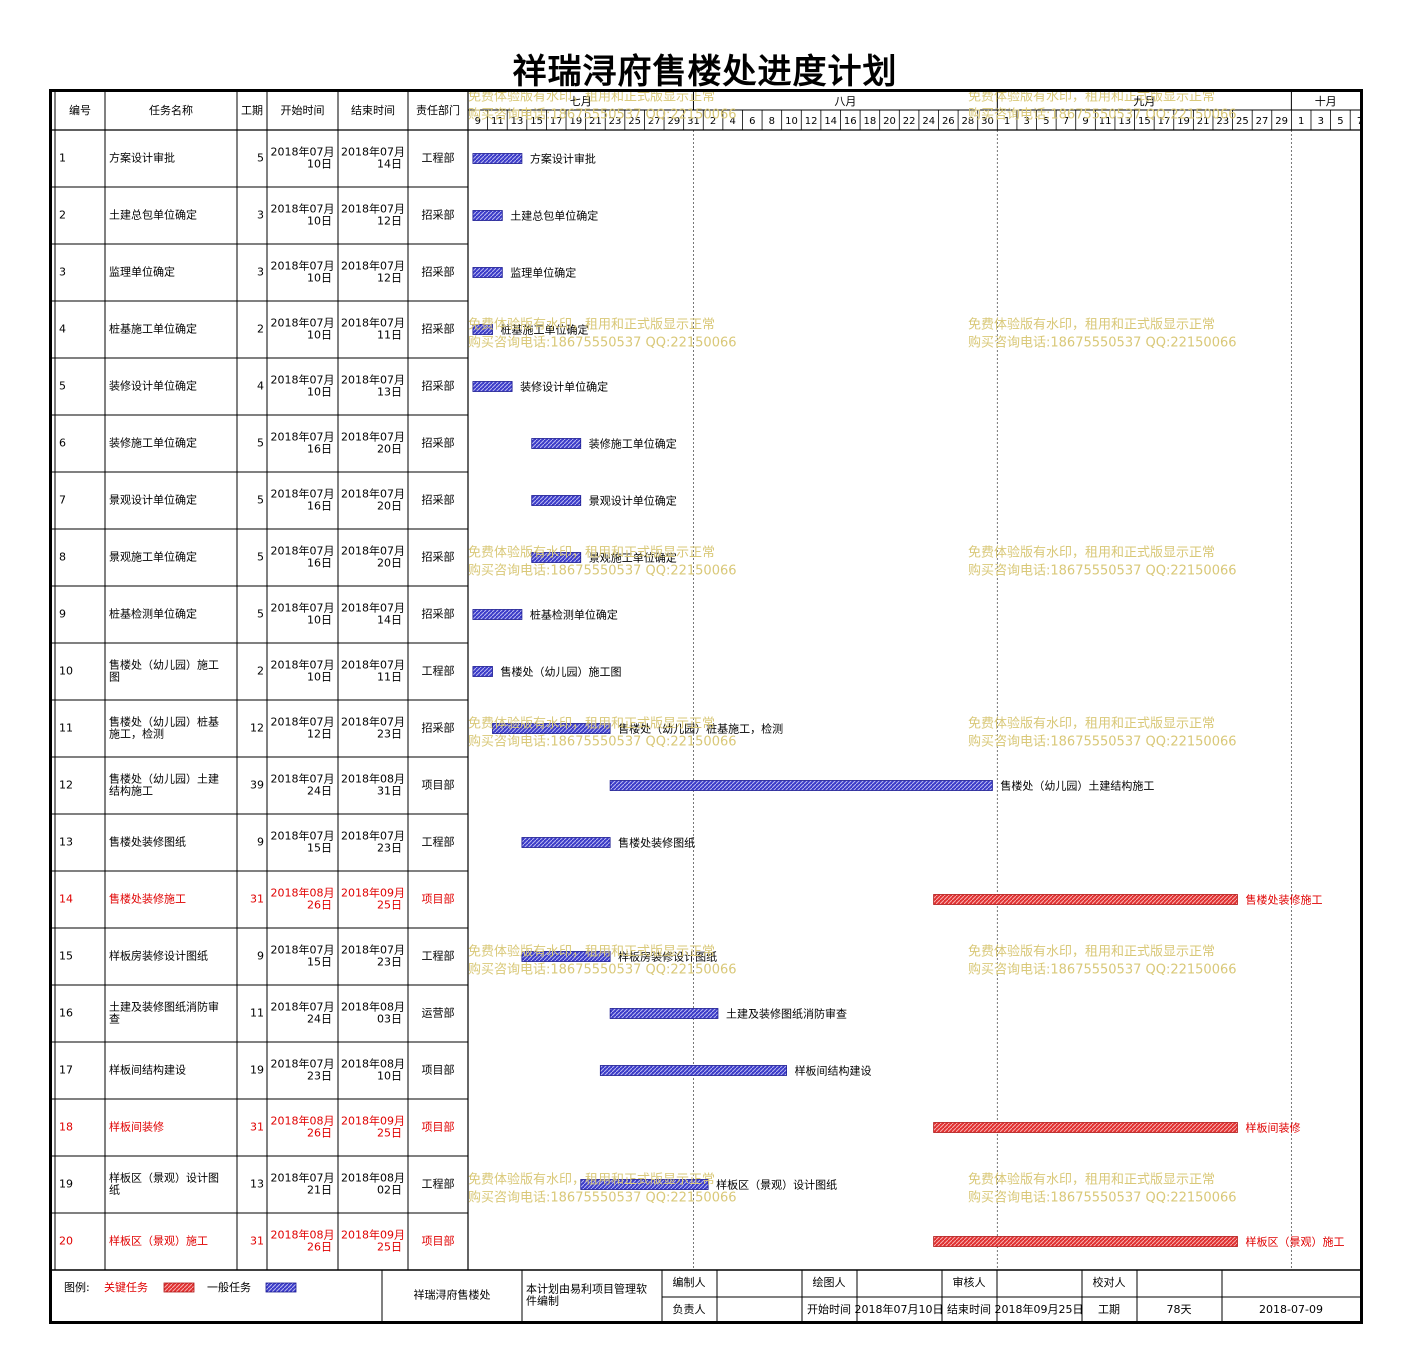  I want to click on day-tick-label: 21, so click(1203, 121).